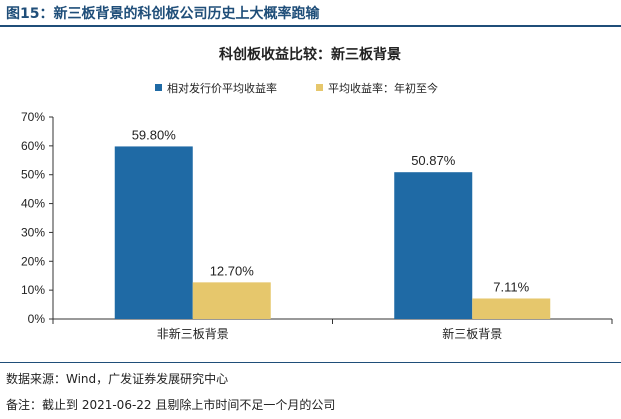 Image resolution: width=621 pixels, height=419 pixels. I want to click on source-note: 数据来源：Wind，广发证券发展研究中心, so click(117, 379).